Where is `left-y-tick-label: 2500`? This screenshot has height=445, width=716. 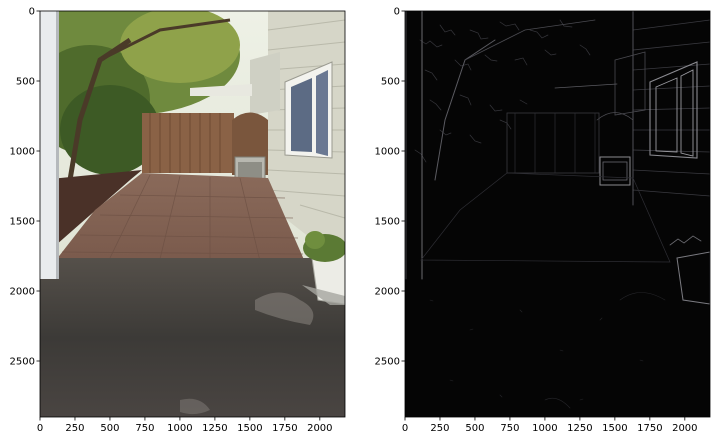 left-y-tick-label: 2500 is located at coordinates (22, 362).